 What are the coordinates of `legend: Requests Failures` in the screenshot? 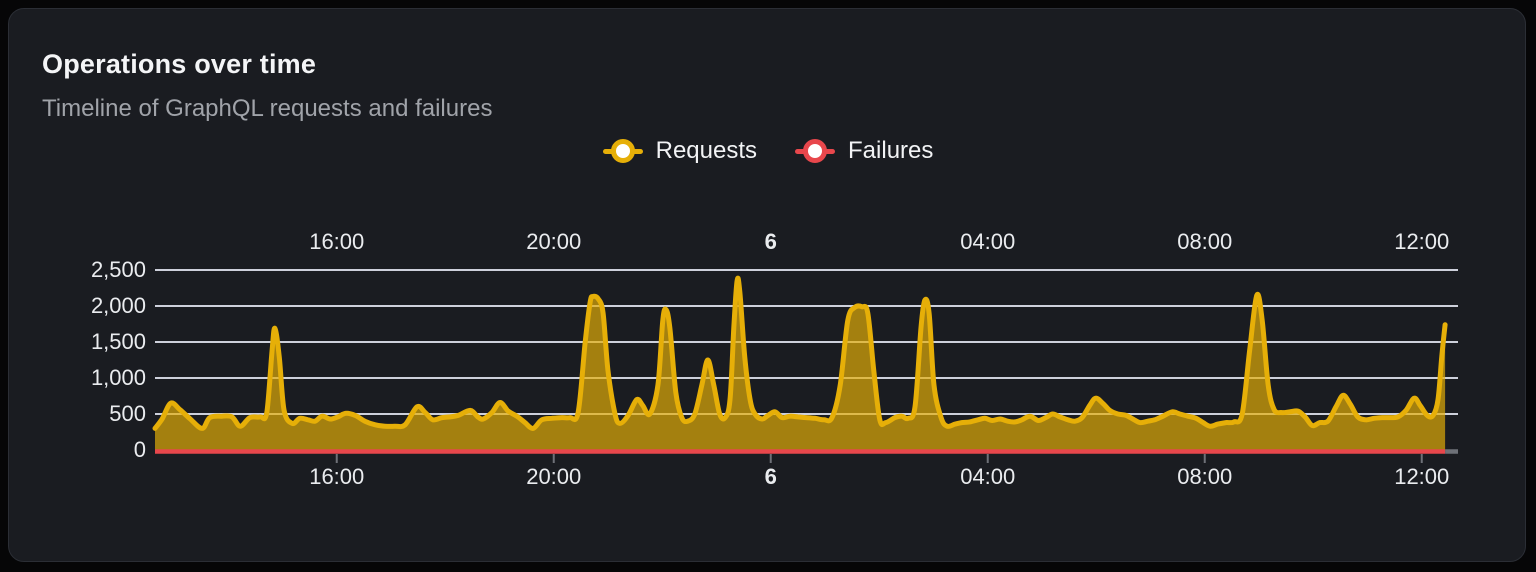 It's located at (768, 151).